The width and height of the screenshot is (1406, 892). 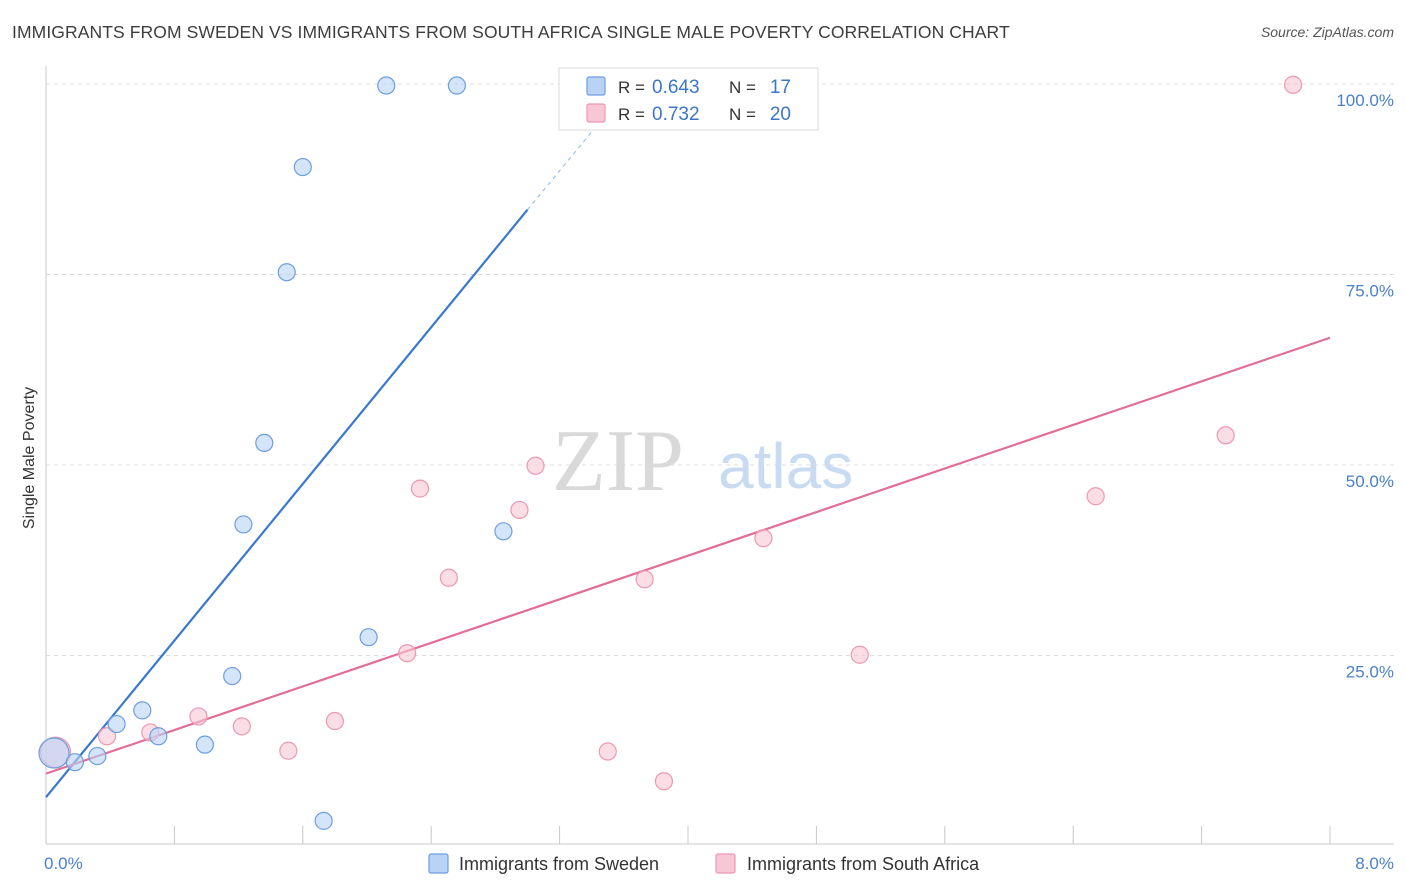 I want to click on legend-swatch-sweden, so click(x=596, y=86).